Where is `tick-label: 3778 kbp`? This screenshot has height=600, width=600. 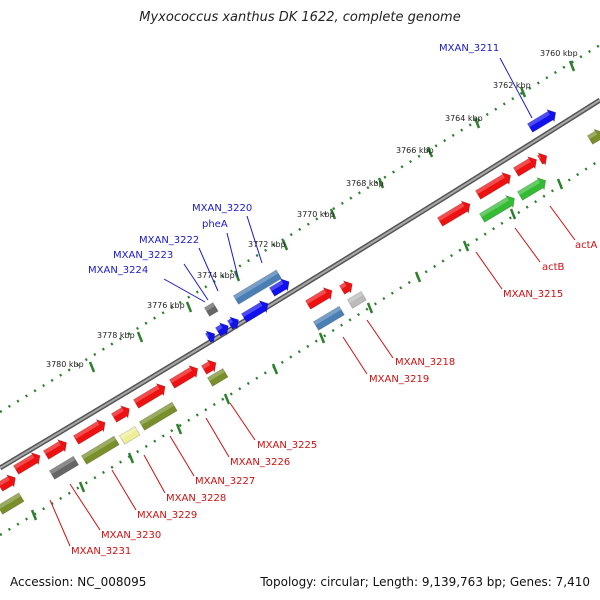
tick-label: 3778 kbp is located at coordinates (116, 335).